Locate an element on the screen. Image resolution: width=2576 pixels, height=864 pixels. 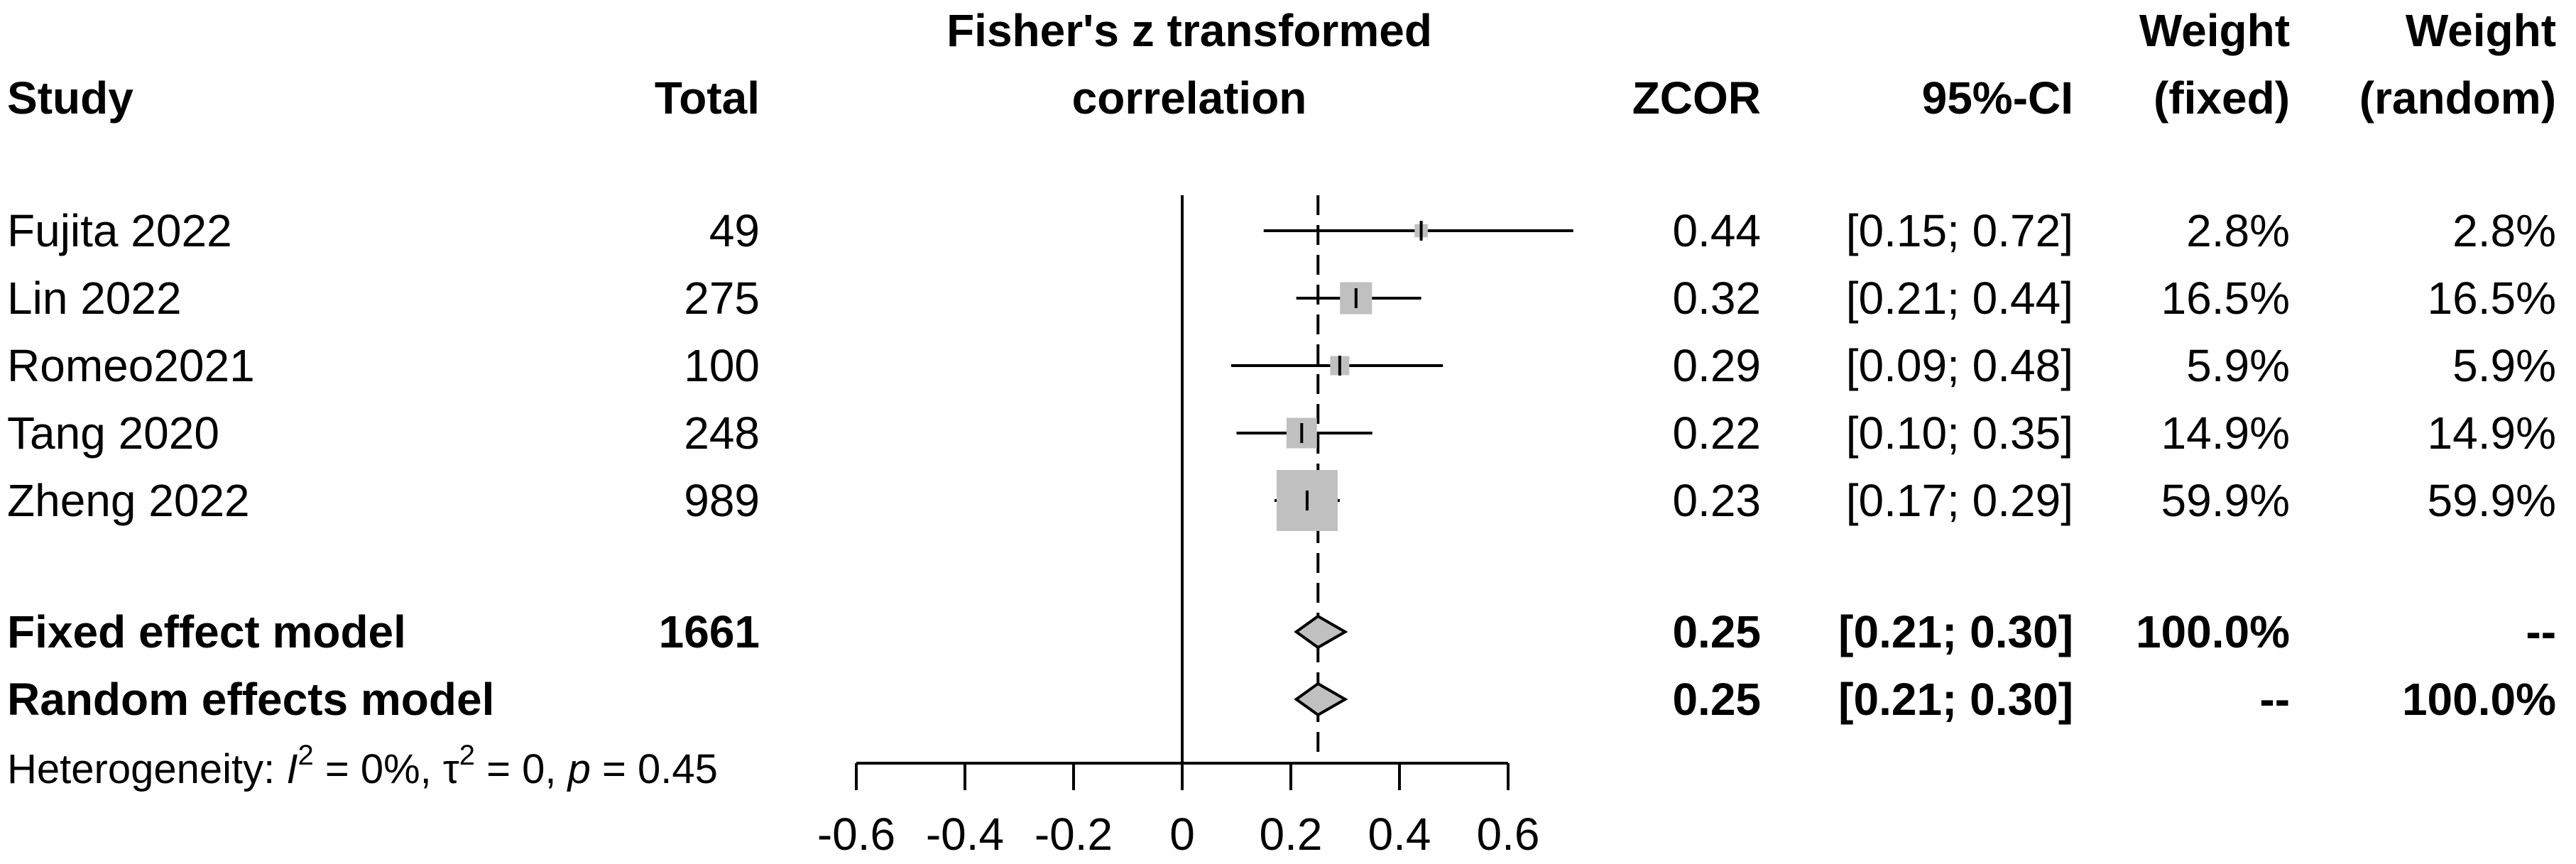
header-plot-title-line1: Fisher's z transformed is located at coordinates (1189, 30).